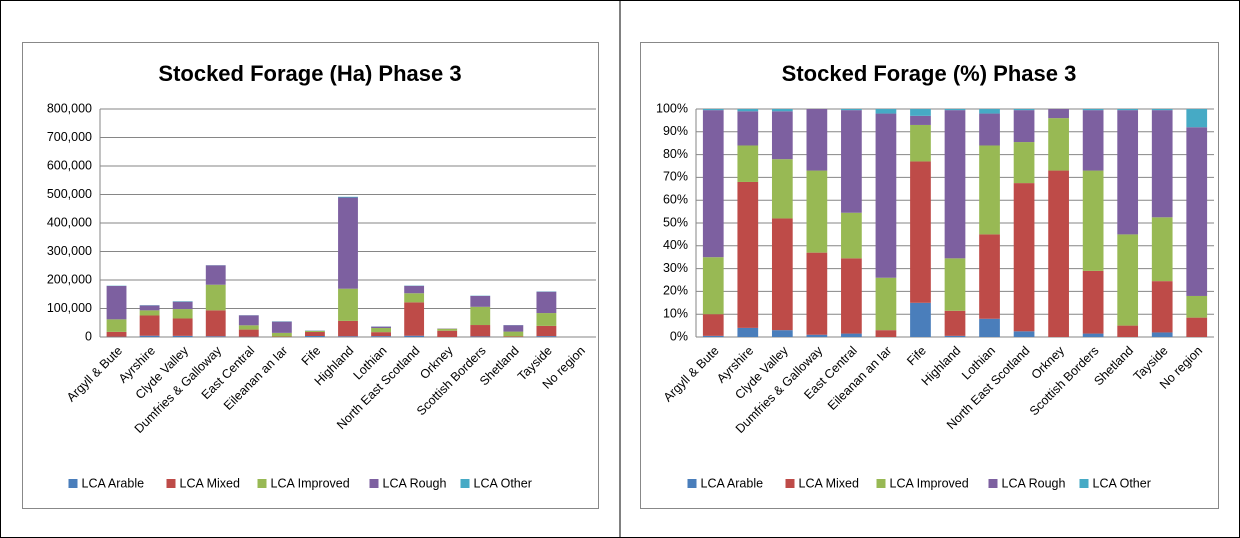  What do you see at coordinates (69, 222) in the screenshot?
I see `y-tick-label: 400,000` at bounding box center [69, 222].